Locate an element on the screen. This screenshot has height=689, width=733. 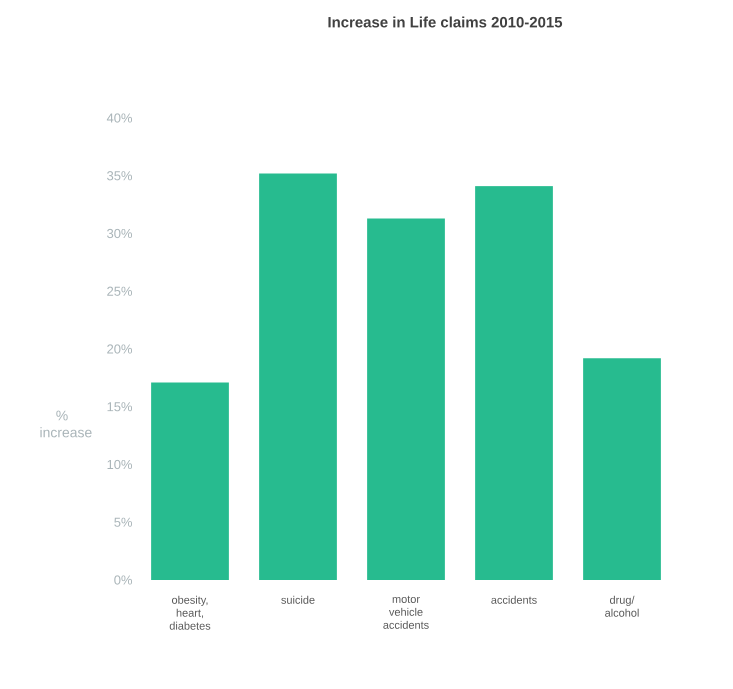
x-tick-label: suicide is located at coordinates (298, 600).